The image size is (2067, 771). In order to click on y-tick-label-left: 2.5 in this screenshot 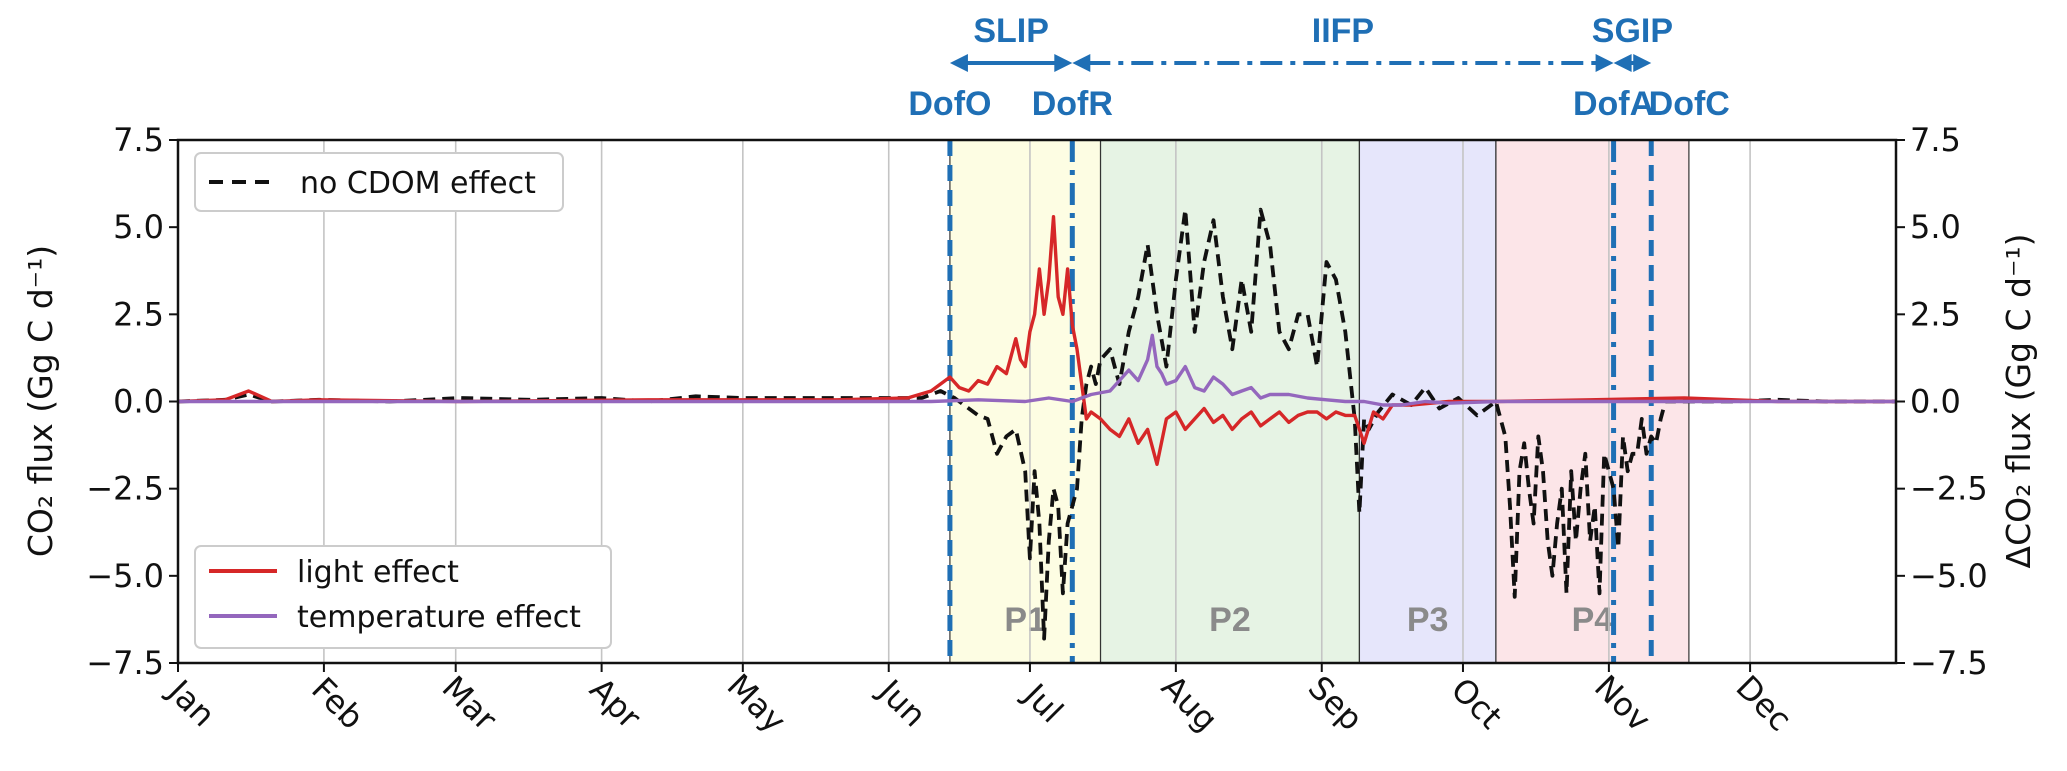, I will do `click(138, 314)`.